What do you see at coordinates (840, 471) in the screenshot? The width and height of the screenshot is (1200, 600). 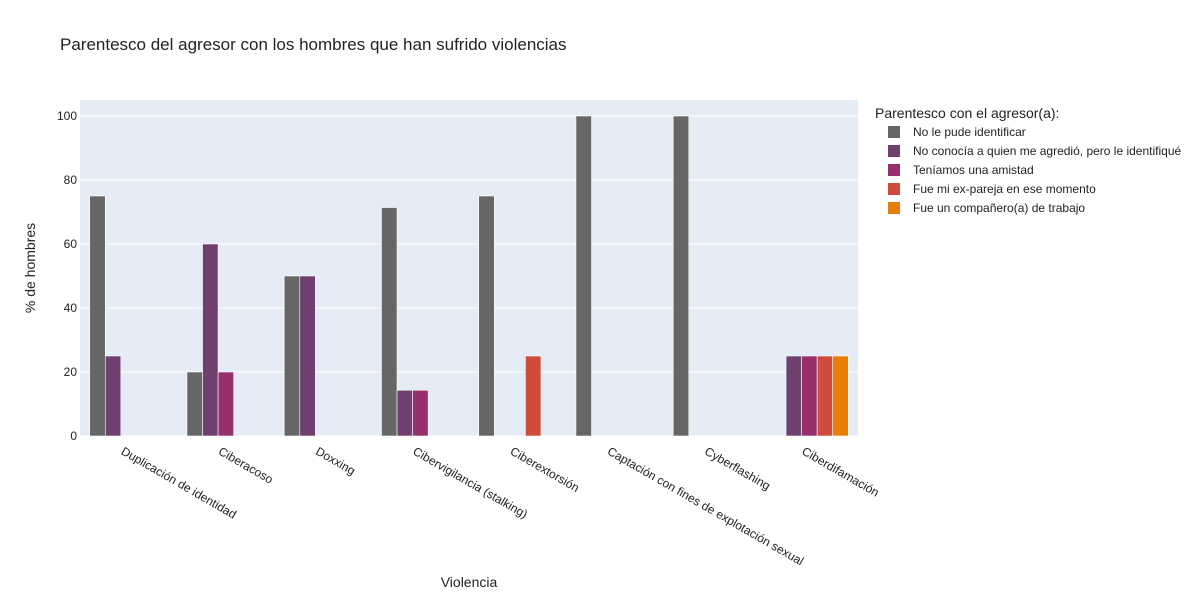 I see `x-tick-label: Ciberdifamación` at bounding box center [840, 471].